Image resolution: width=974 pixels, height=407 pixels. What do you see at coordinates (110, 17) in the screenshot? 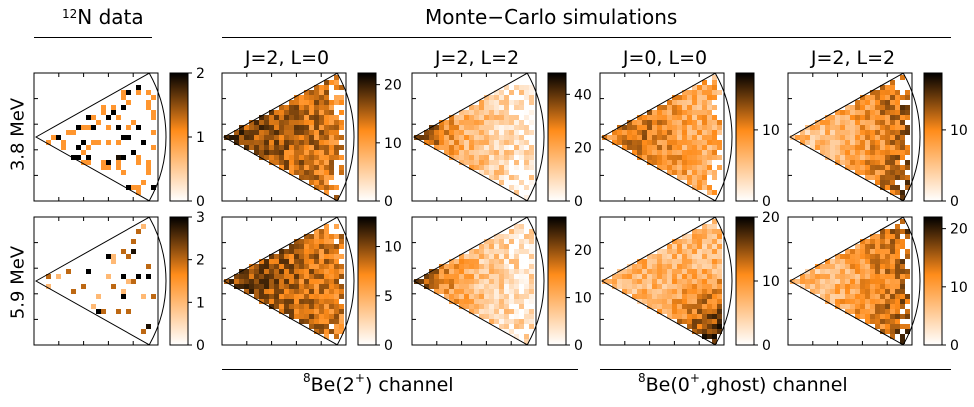
I see `data-title-post: N data` at bounding box center [110, 17].